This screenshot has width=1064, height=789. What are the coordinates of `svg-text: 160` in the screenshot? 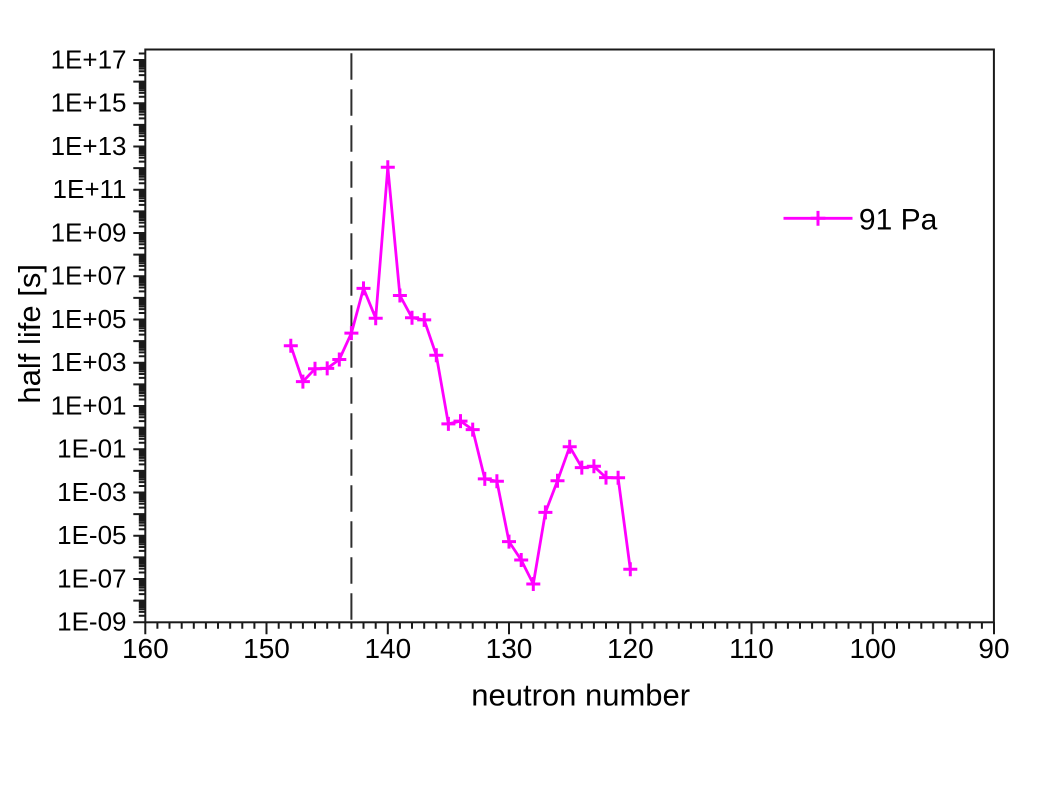 It's located at (145, 648).